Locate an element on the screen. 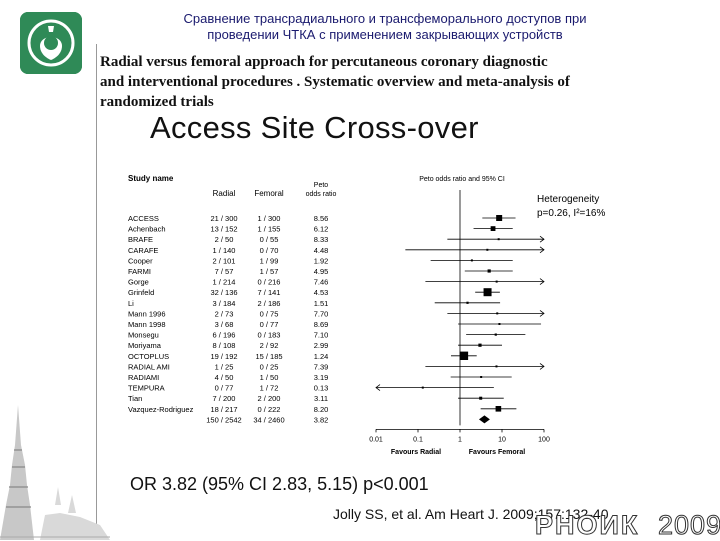 This screenshot has height=541, width=720. study-name-cell: OCTOPLUS is located at coordinates (148, 356).